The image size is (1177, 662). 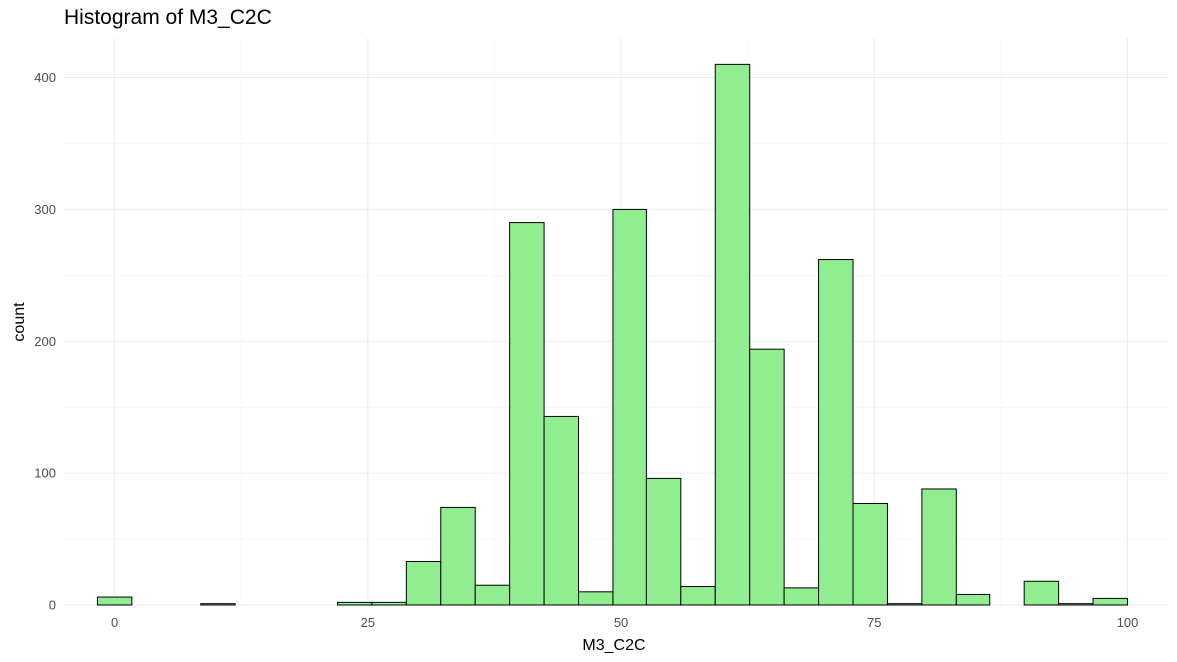 I want to click on y-tick-label: 0, so click(x=52, y=605).